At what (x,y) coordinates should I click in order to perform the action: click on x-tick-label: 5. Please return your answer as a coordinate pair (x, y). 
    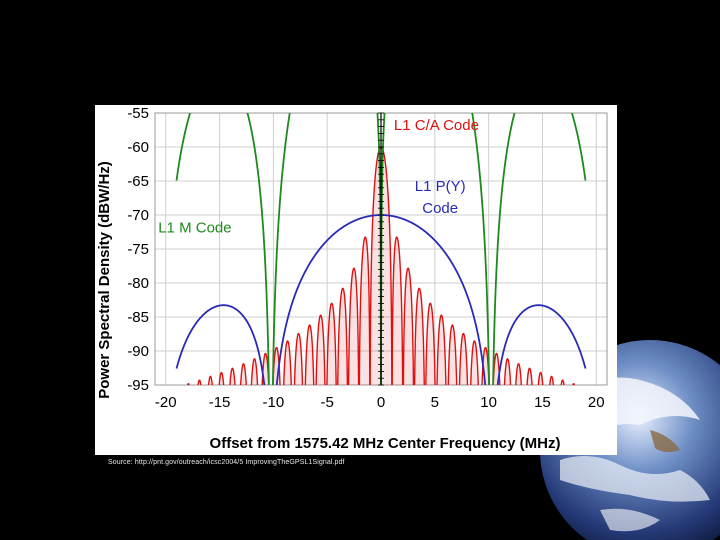
    Looking at the image, I should click on (435, 402).